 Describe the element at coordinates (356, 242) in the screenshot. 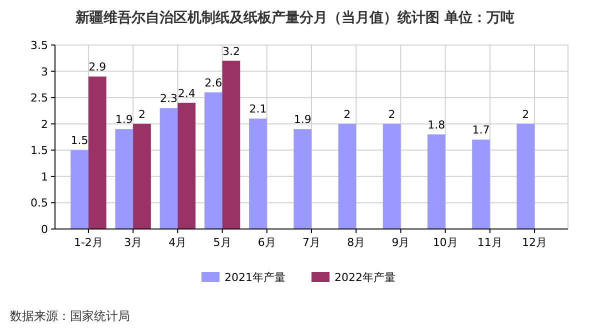

I see `x-tick-label: 8月` at that location.